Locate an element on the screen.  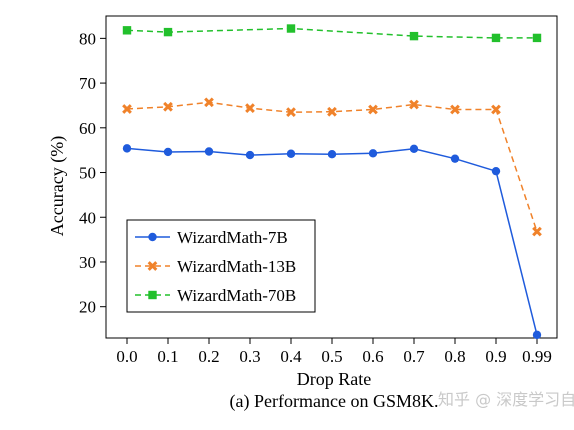
x-tick-label: 0.7 is located at coordinates (414, 356).